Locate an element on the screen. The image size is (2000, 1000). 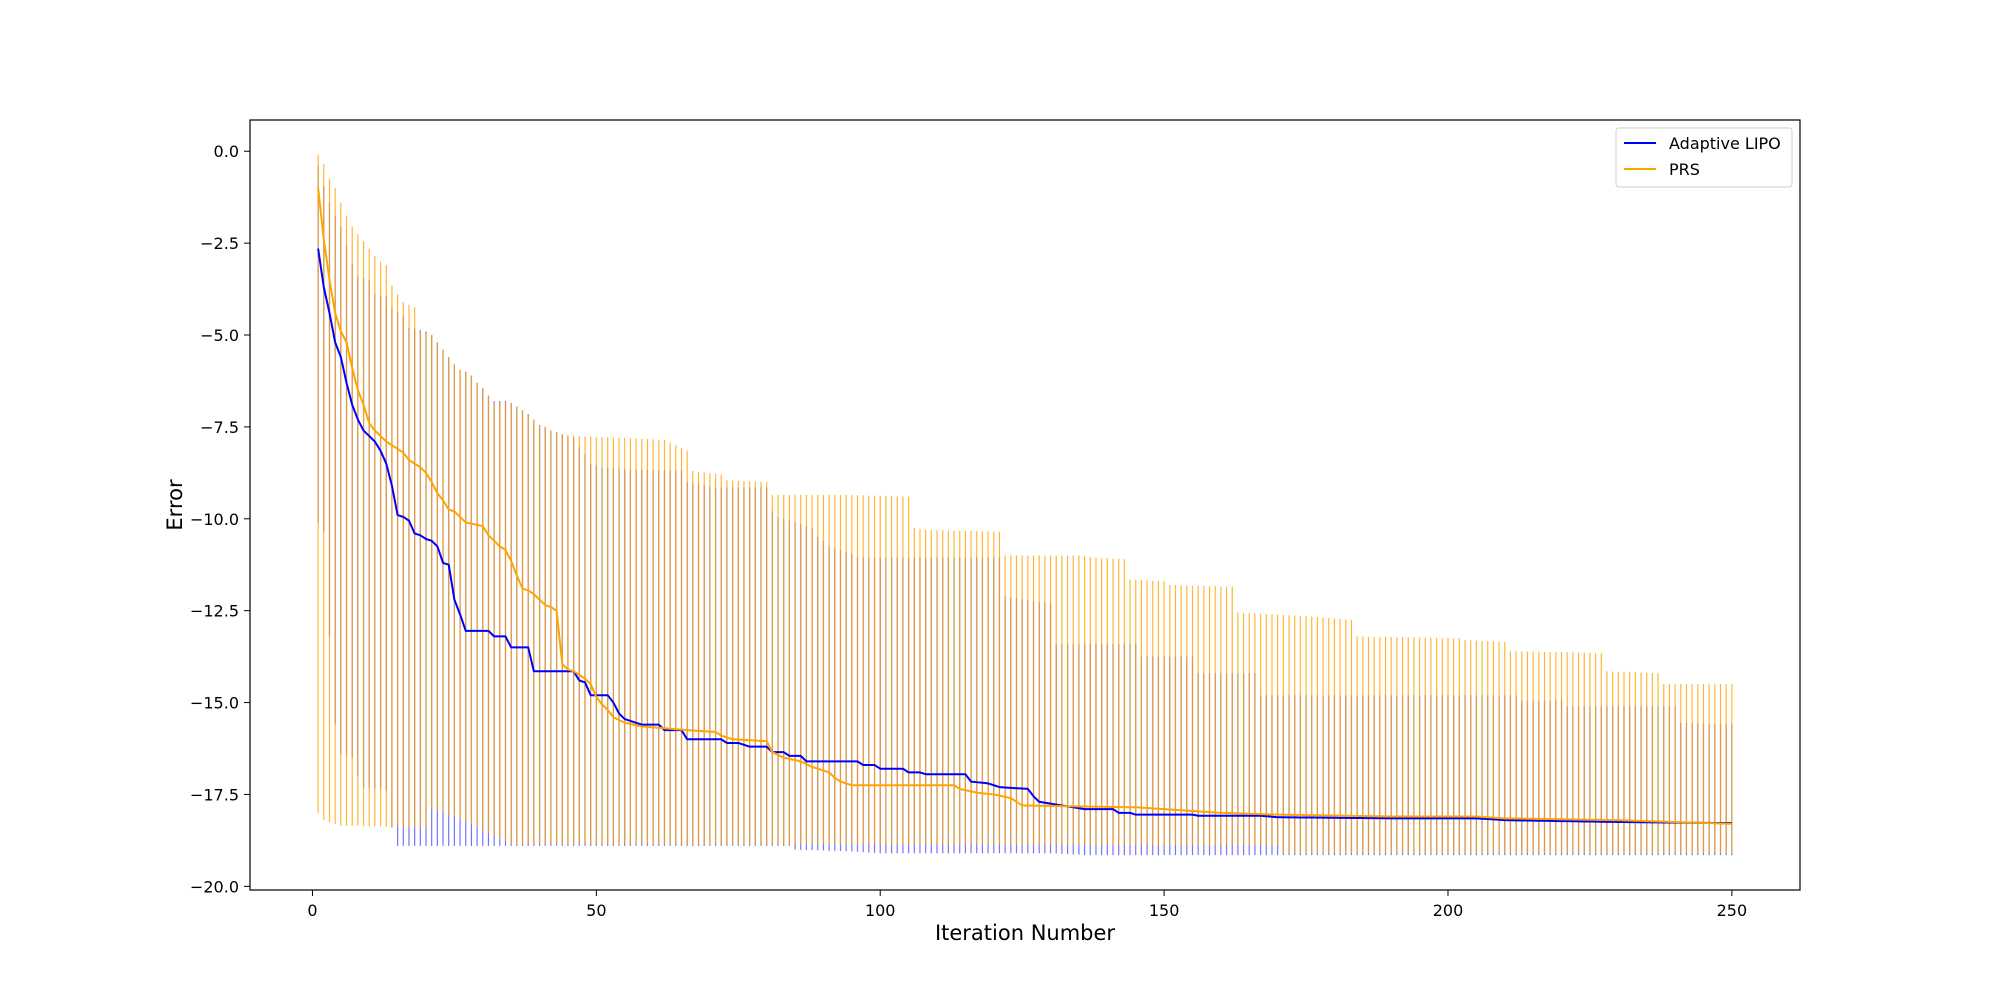
y-tick-label: −7.5 is located at coordinates (219, 427).